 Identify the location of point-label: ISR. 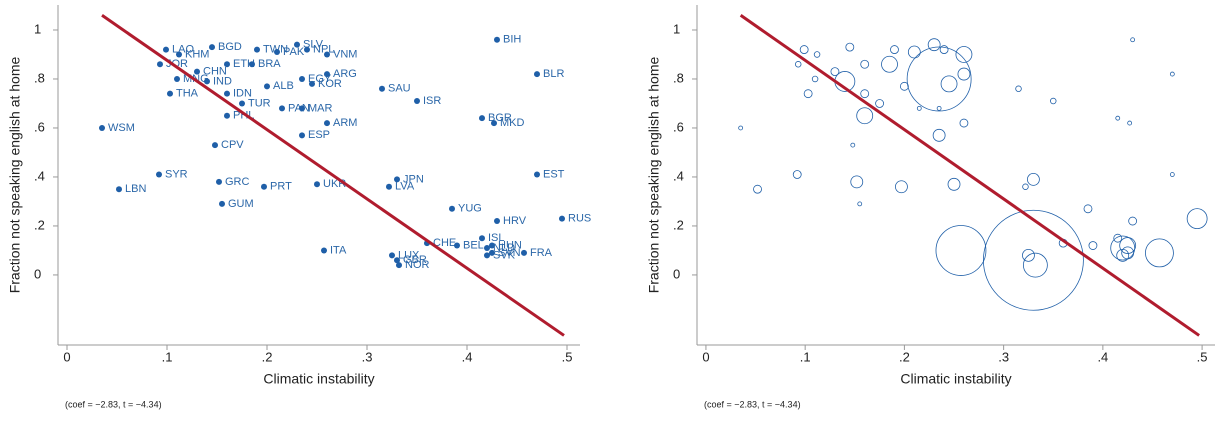
(432, 101).